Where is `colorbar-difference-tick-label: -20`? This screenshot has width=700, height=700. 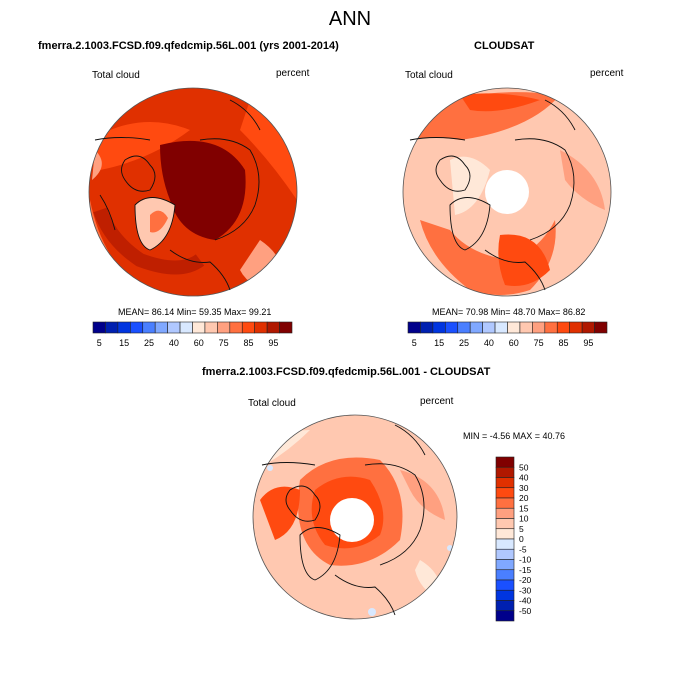
colorbar-difference-tick-label: -20 is located at coordinates (525, 580).